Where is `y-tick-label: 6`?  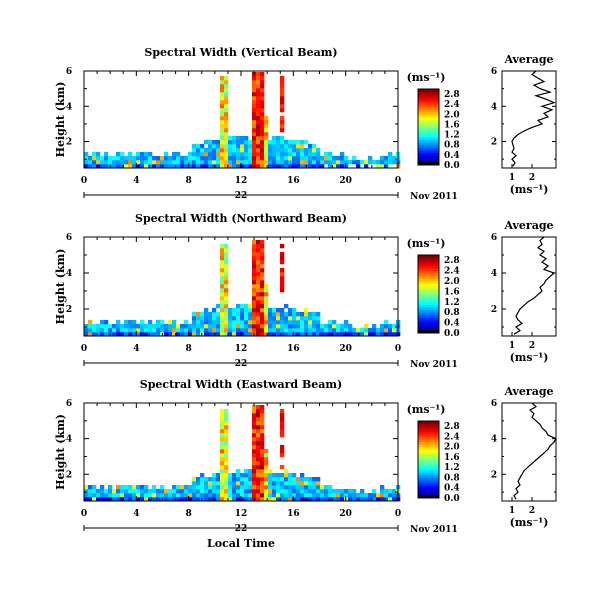
y-tick-label: 6 is located at coordinates (69, 404).